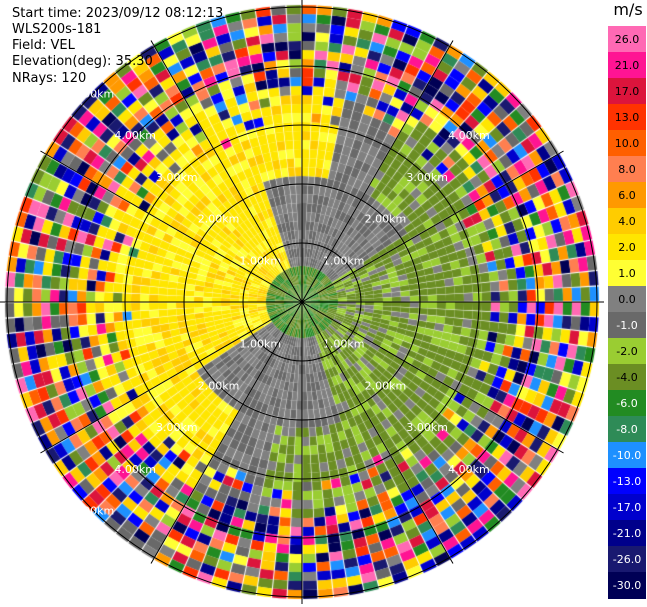 This screenshot has width=647, height=607. I want to click on colorbar-tick-label: -30.0, so click(627, 585).